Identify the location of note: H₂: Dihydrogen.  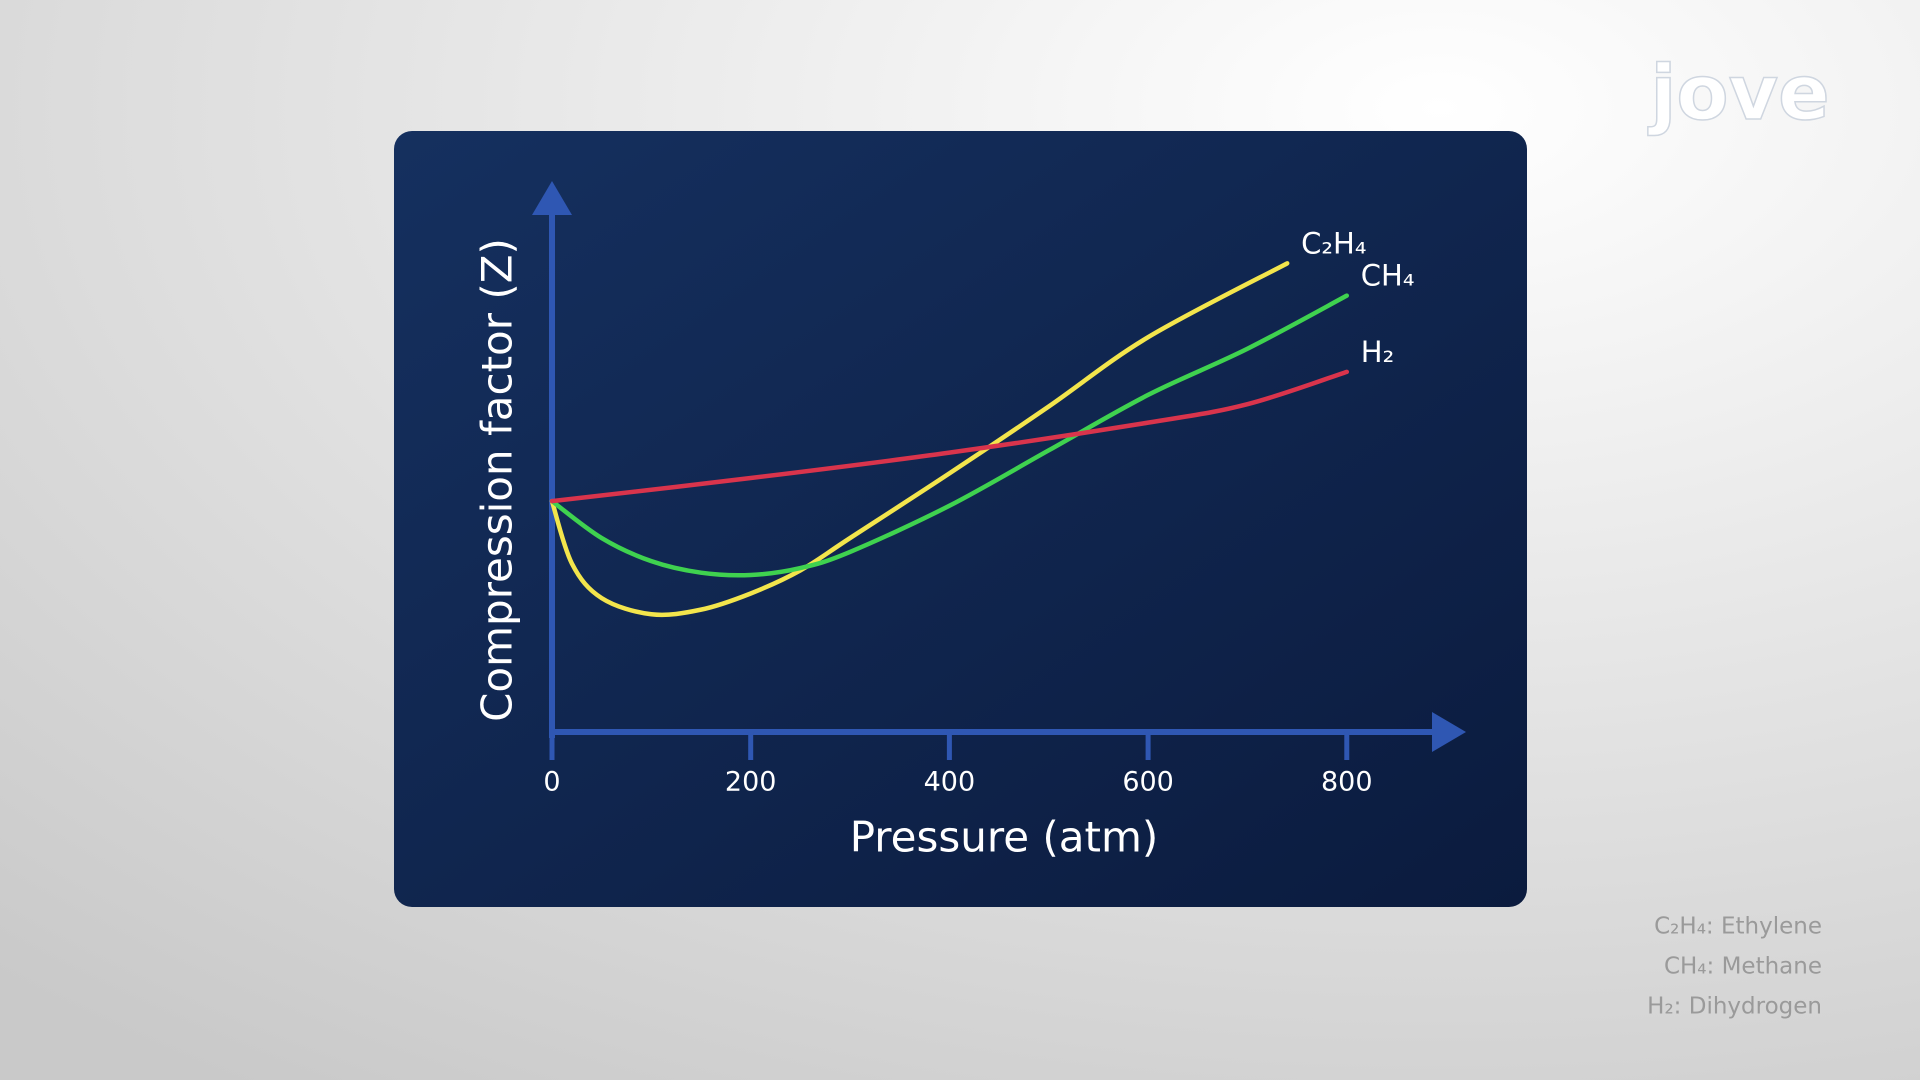
(1734, 1007).